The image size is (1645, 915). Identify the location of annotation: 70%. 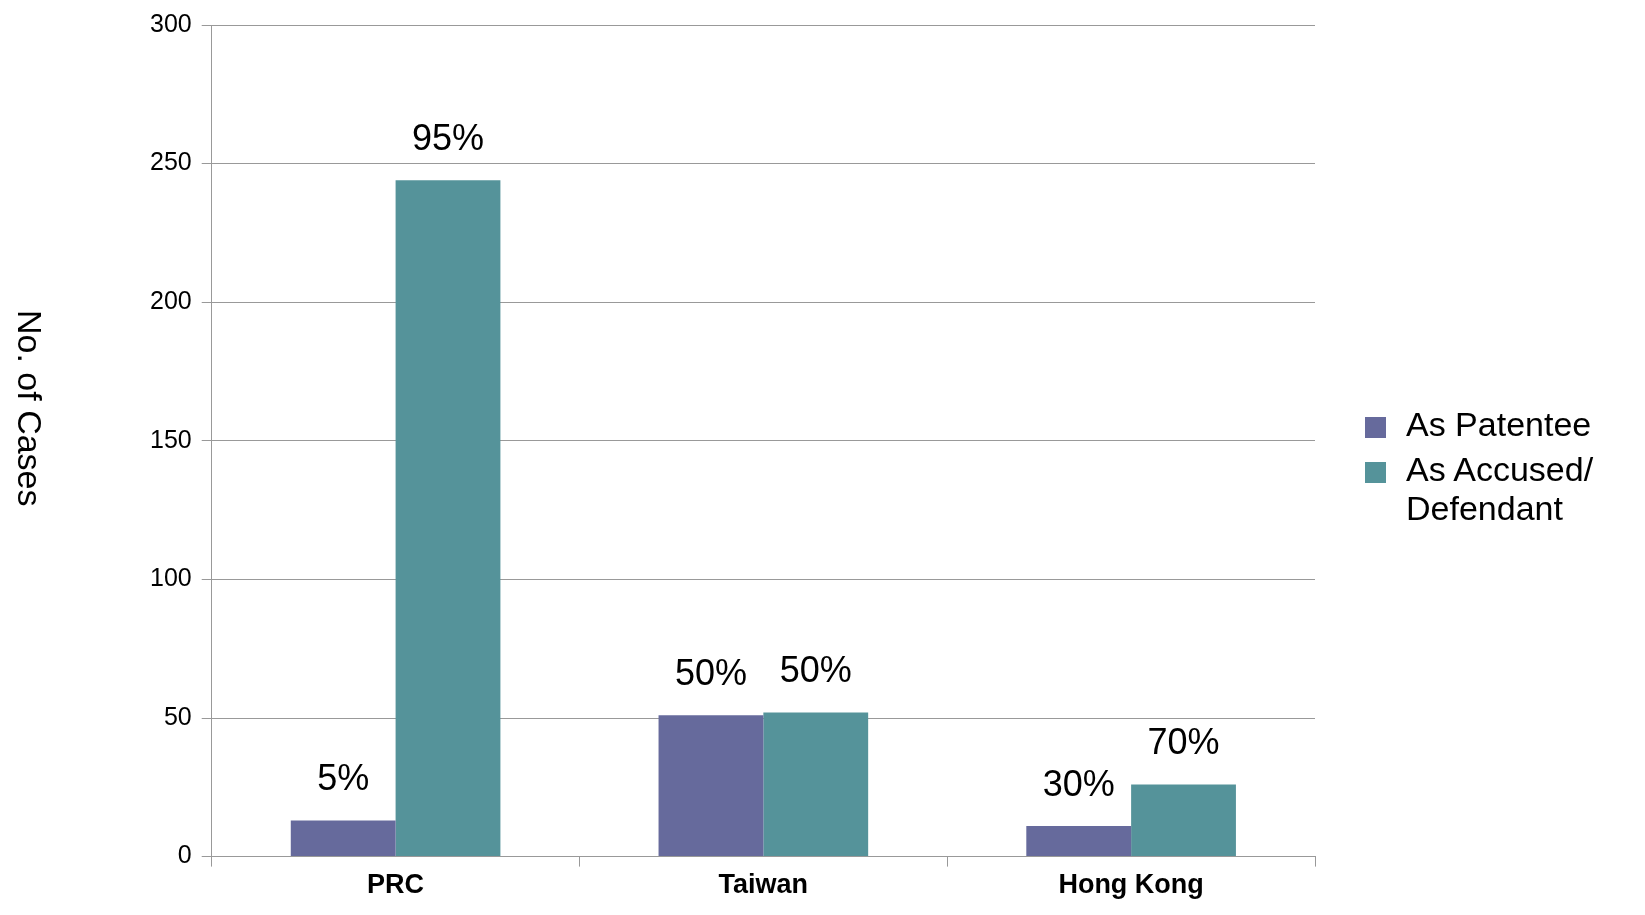
(1183, 742).